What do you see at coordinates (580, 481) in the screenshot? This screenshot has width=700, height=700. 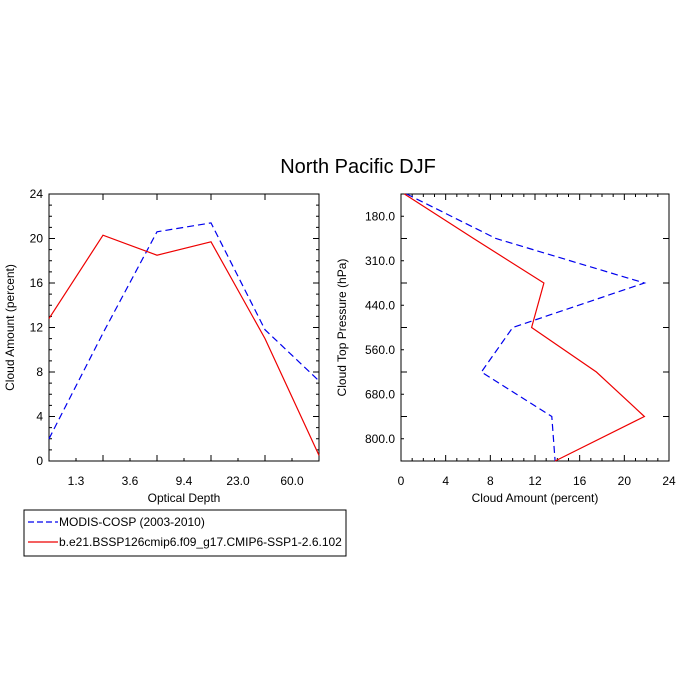 I see `plot2-xtick-label: 16` at bounding box center [580, 481].